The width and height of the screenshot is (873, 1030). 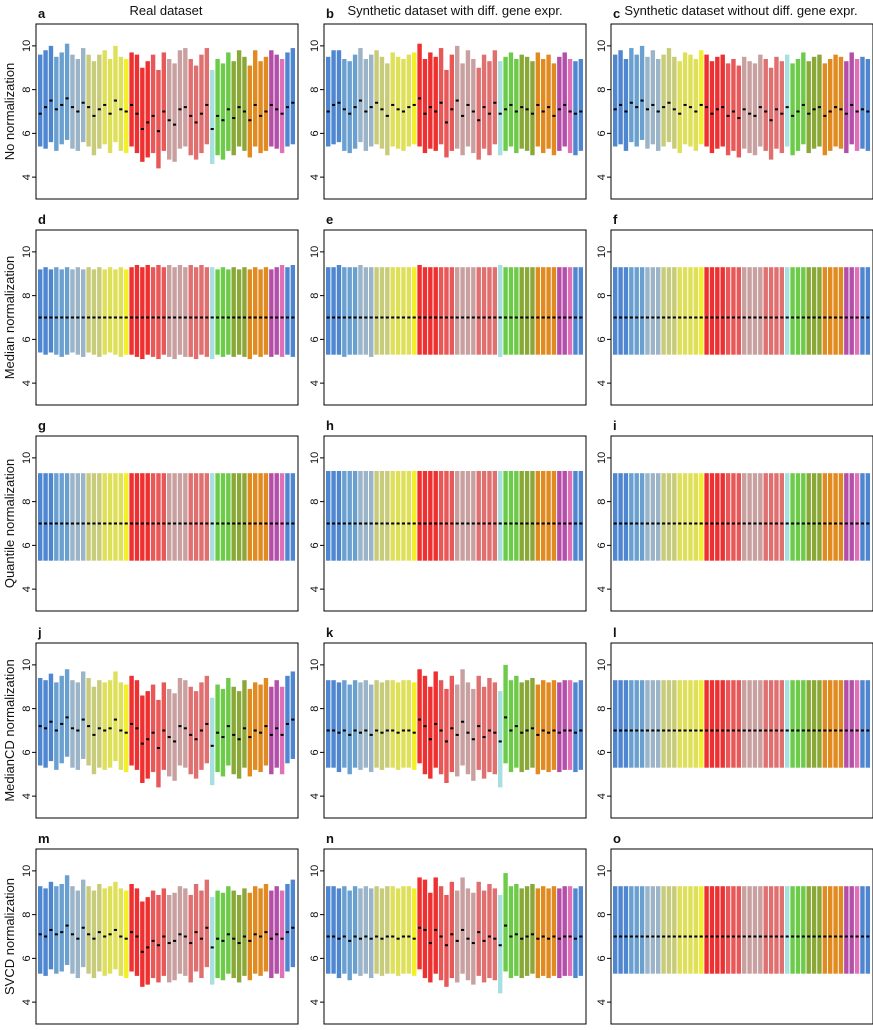 What do you see at coordinates (27, 752) in the screenshot?
I see `ytick-label-j-6: 6` at bounding box center [27, 752].